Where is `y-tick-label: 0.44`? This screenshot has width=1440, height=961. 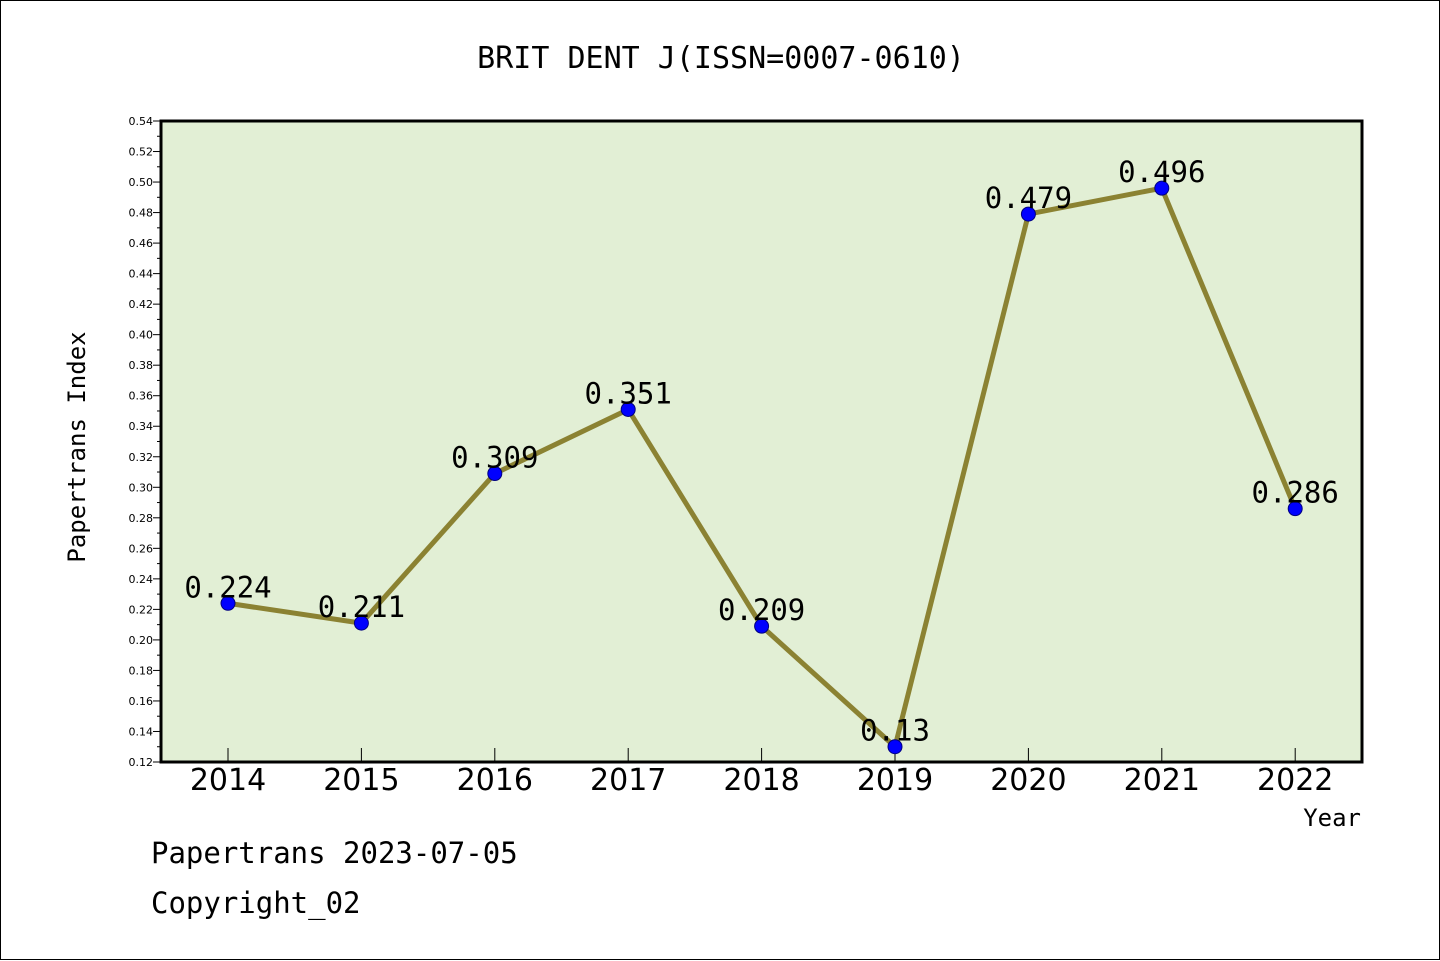
y-tick-label: 0.44 is located at coordinates (141, 274).